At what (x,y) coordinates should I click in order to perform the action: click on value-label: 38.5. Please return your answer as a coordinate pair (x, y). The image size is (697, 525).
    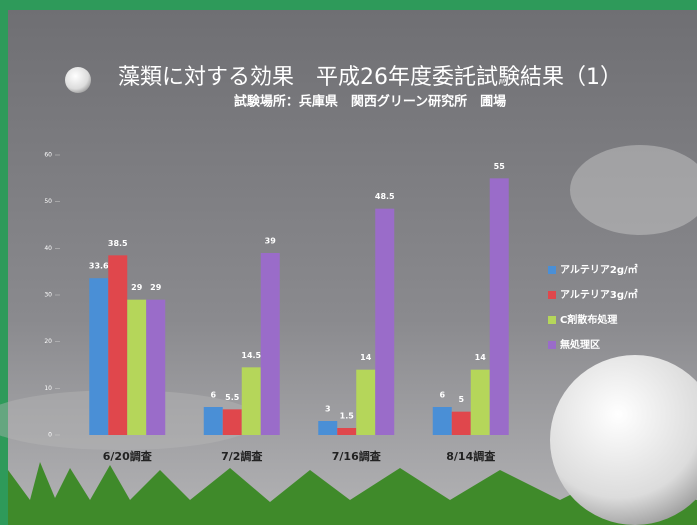
    Looking at the image, I should click on (118, 243).